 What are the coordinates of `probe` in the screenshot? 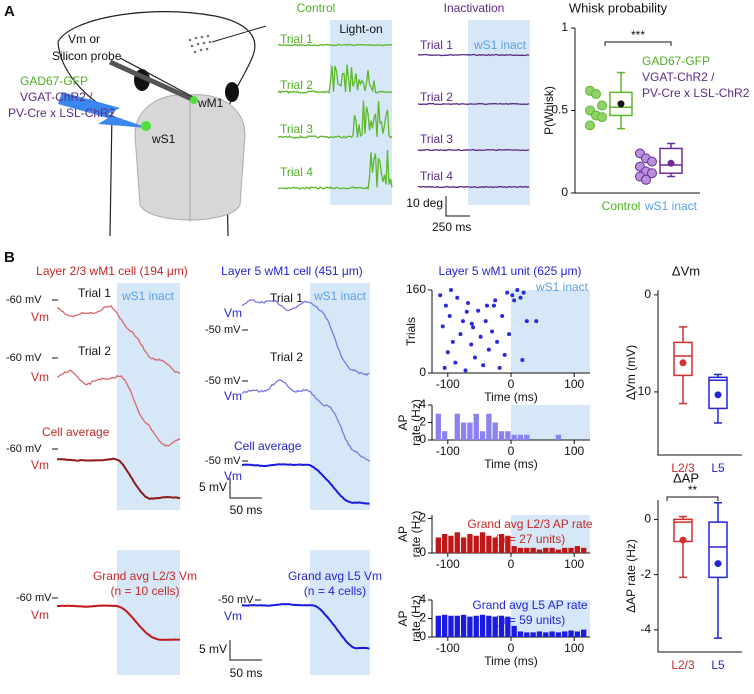 It's located at (157, 78).